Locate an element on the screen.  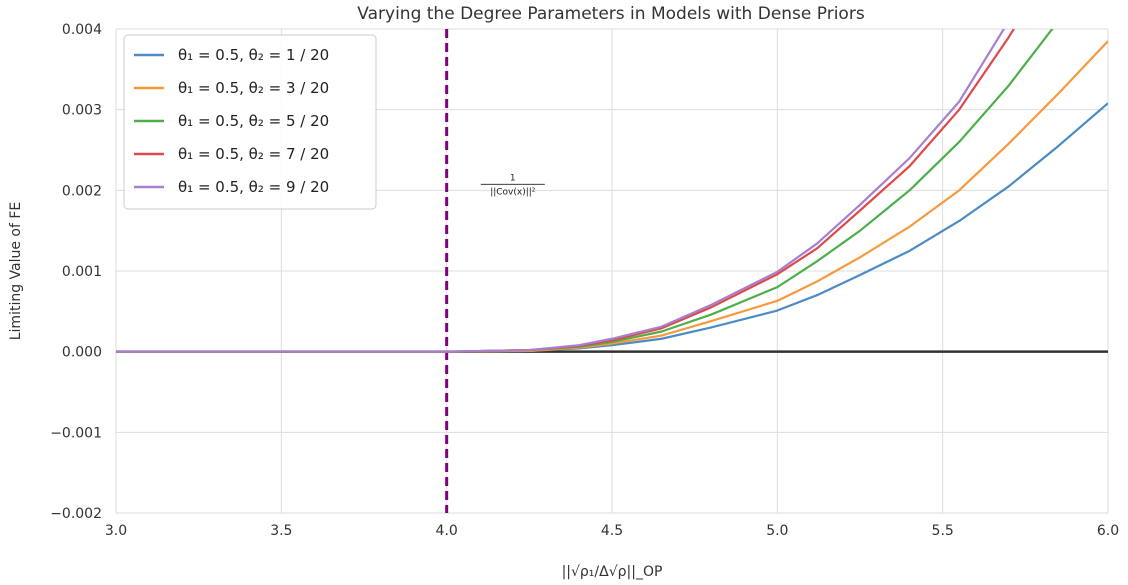
y-tick-label: 0.002 is located at coordinates (82, 191).